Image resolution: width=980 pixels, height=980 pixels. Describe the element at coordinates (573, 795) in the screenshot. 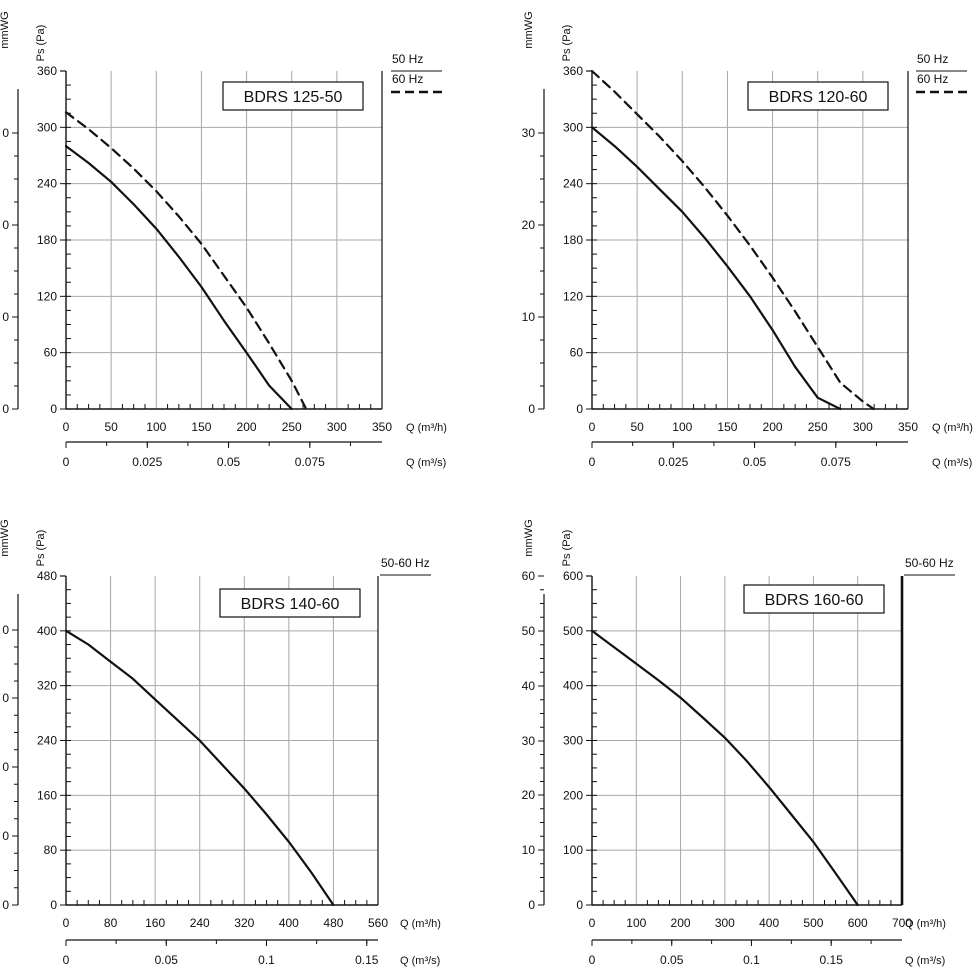

I see `y-tick-label: 200` at that location.